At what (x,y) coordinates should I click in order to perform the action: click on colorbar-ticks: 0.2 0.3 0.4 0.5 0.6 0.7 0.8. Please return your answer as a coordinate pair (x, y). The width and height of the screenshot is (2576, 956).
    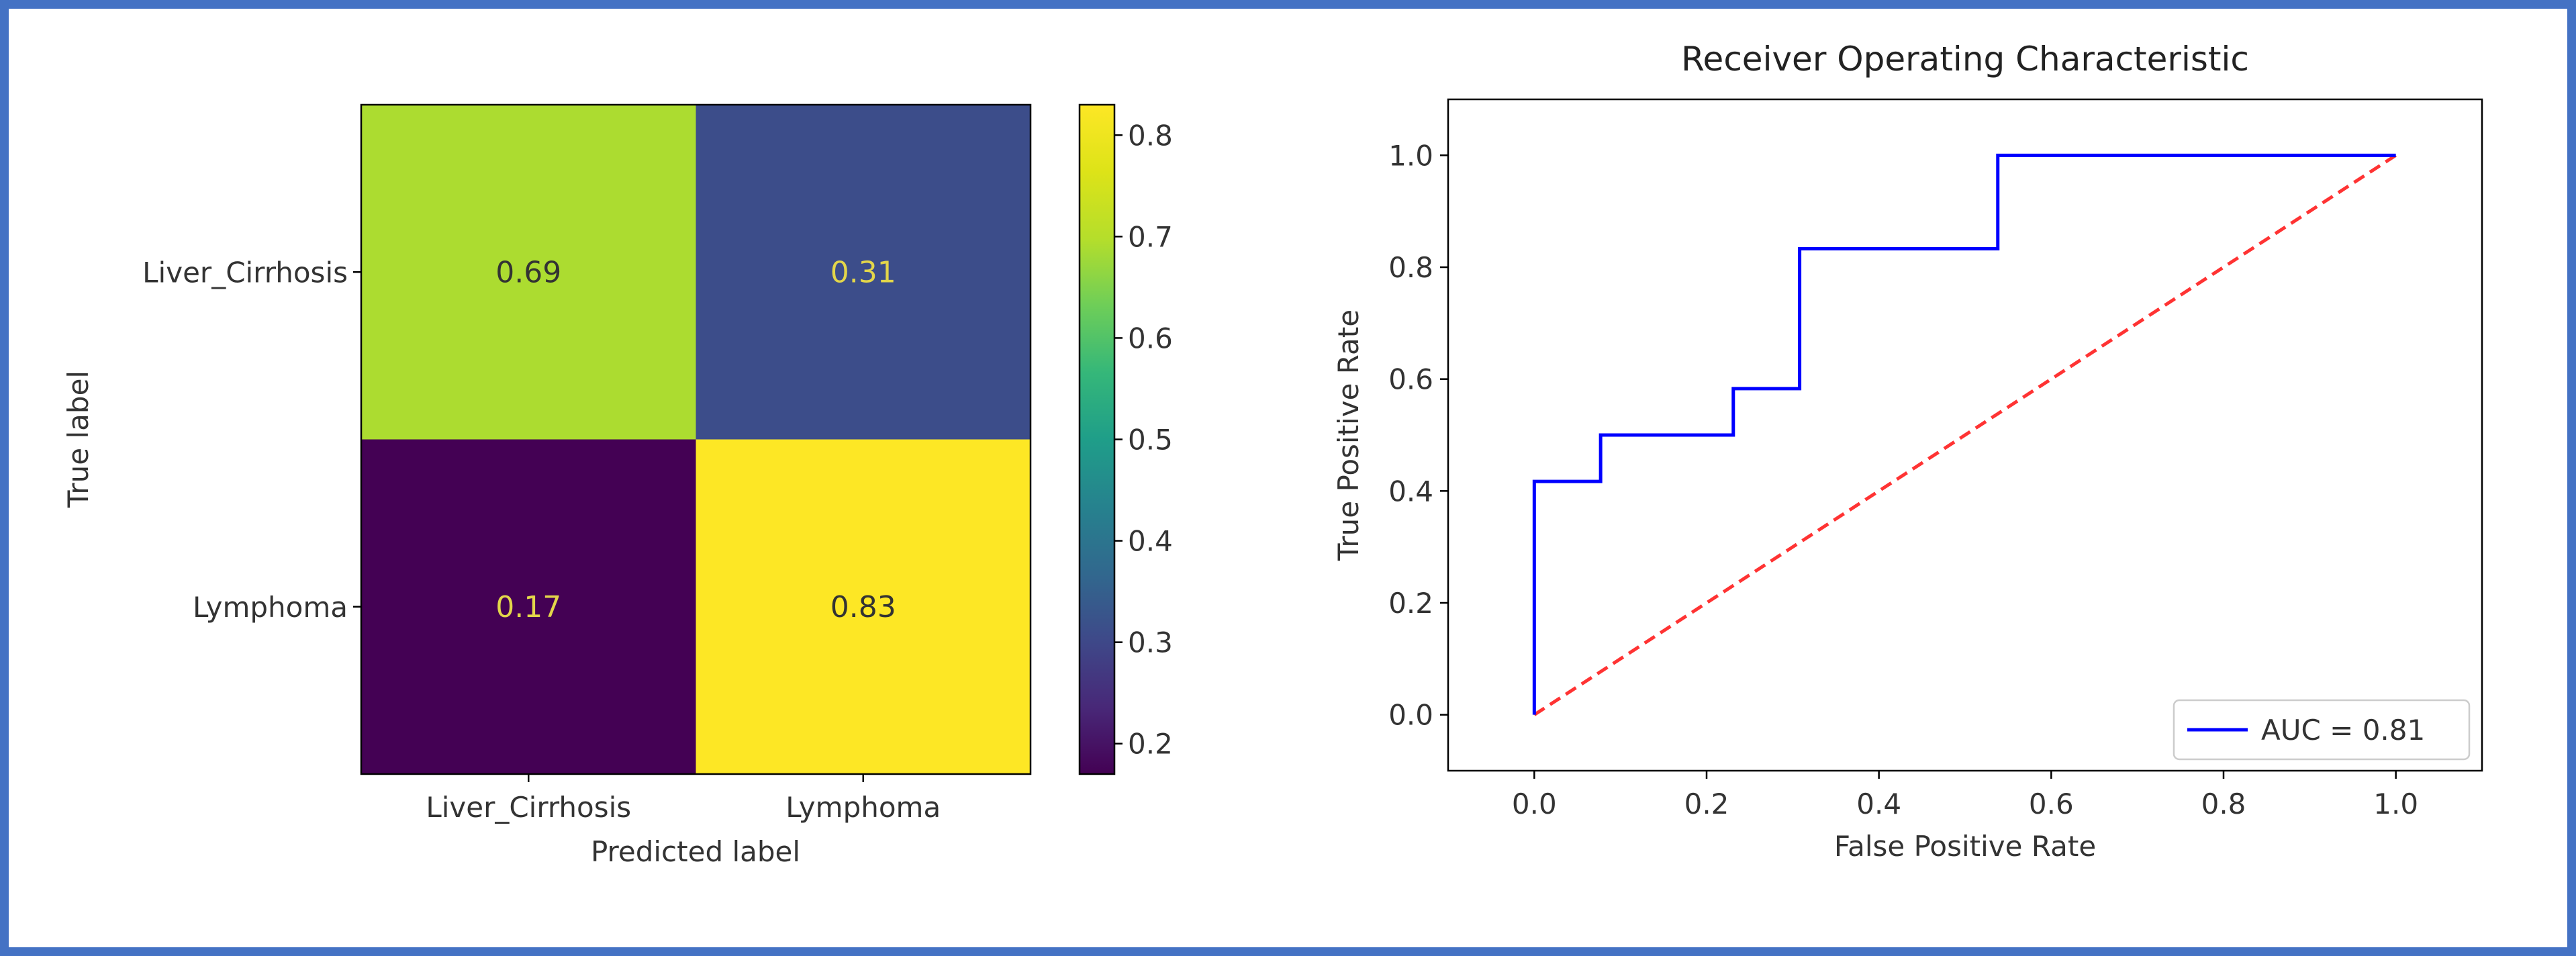
    Looking at the image, I should click on (1143, 440).